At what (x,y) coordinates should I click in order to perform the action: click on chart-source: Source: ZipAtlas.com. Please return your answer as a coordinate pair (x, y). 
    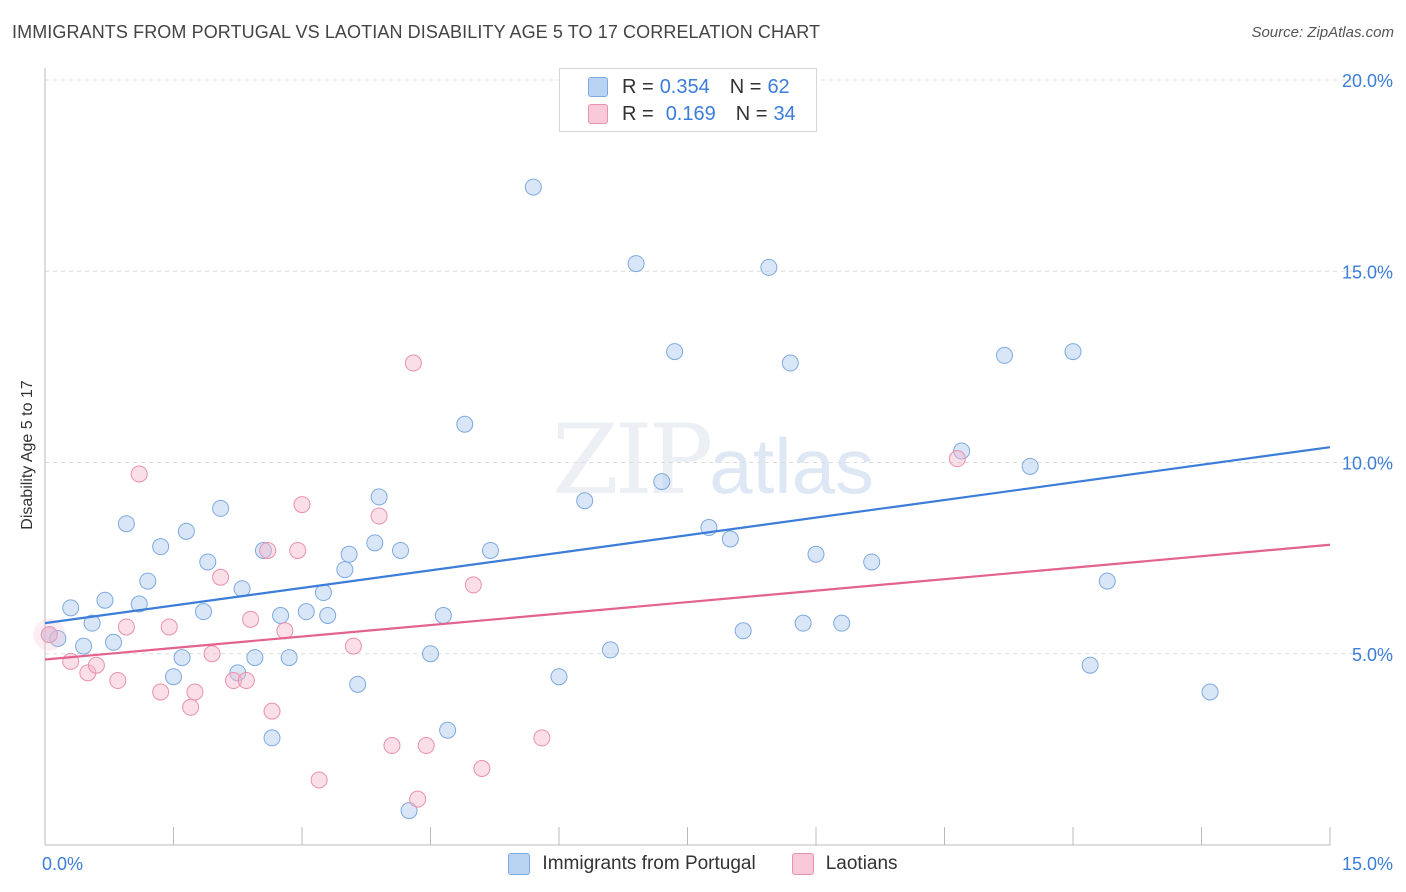
    Looking at the image, I should click on (1322, 32).